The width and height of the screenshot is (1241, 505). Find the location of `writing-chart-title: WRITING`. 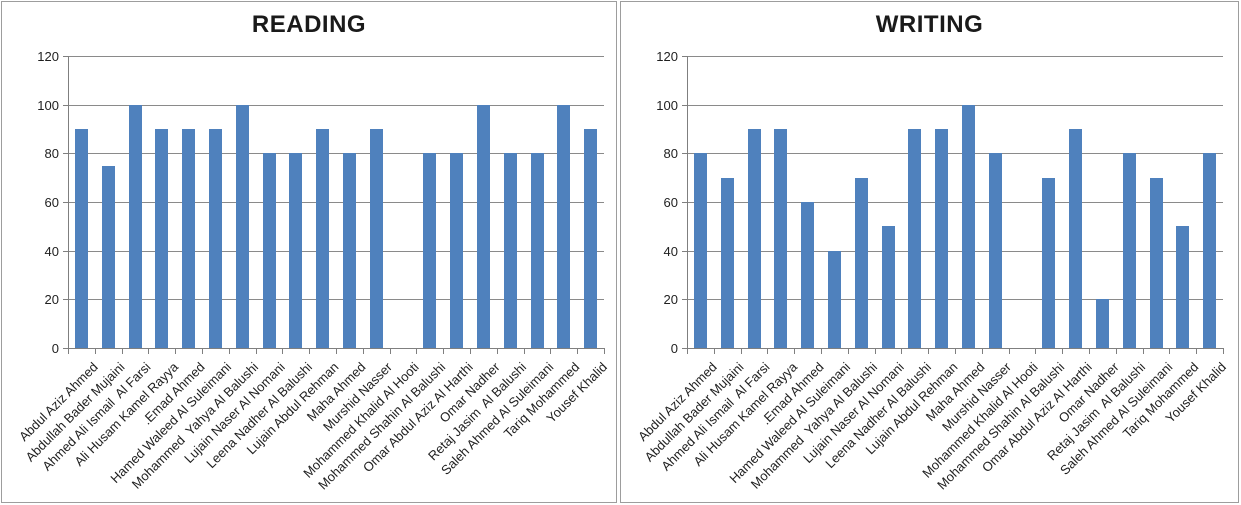

writing-chart-title: WRITING is located at coordinates (929, 24).